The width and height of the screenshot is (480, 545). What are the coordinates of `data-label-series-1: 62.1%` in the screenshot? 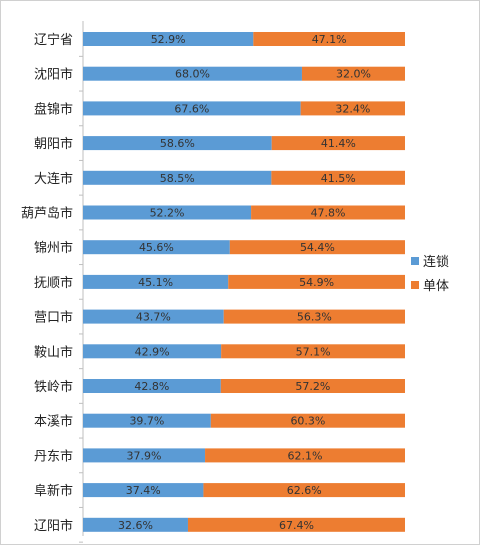 It's located at (305, 455).